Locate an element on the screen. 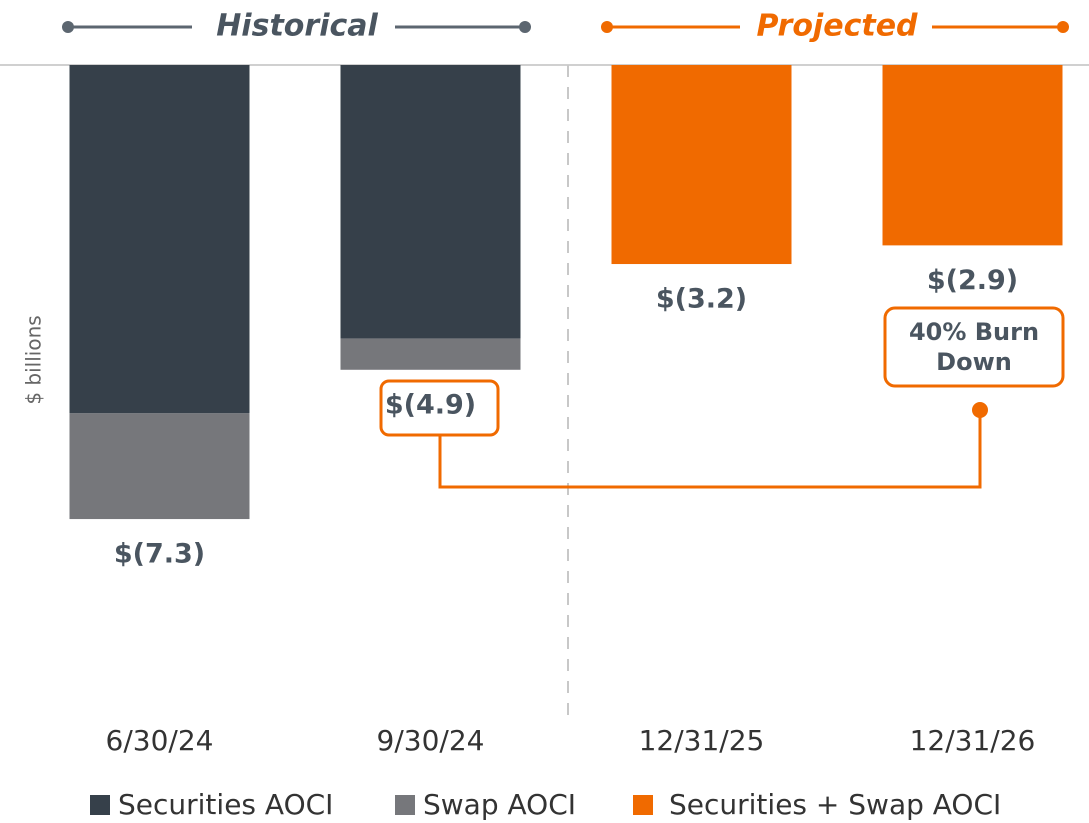 The height and width of the screenshot is (823, 1089). projected-label: Projected is located at coordinates (837, 26).